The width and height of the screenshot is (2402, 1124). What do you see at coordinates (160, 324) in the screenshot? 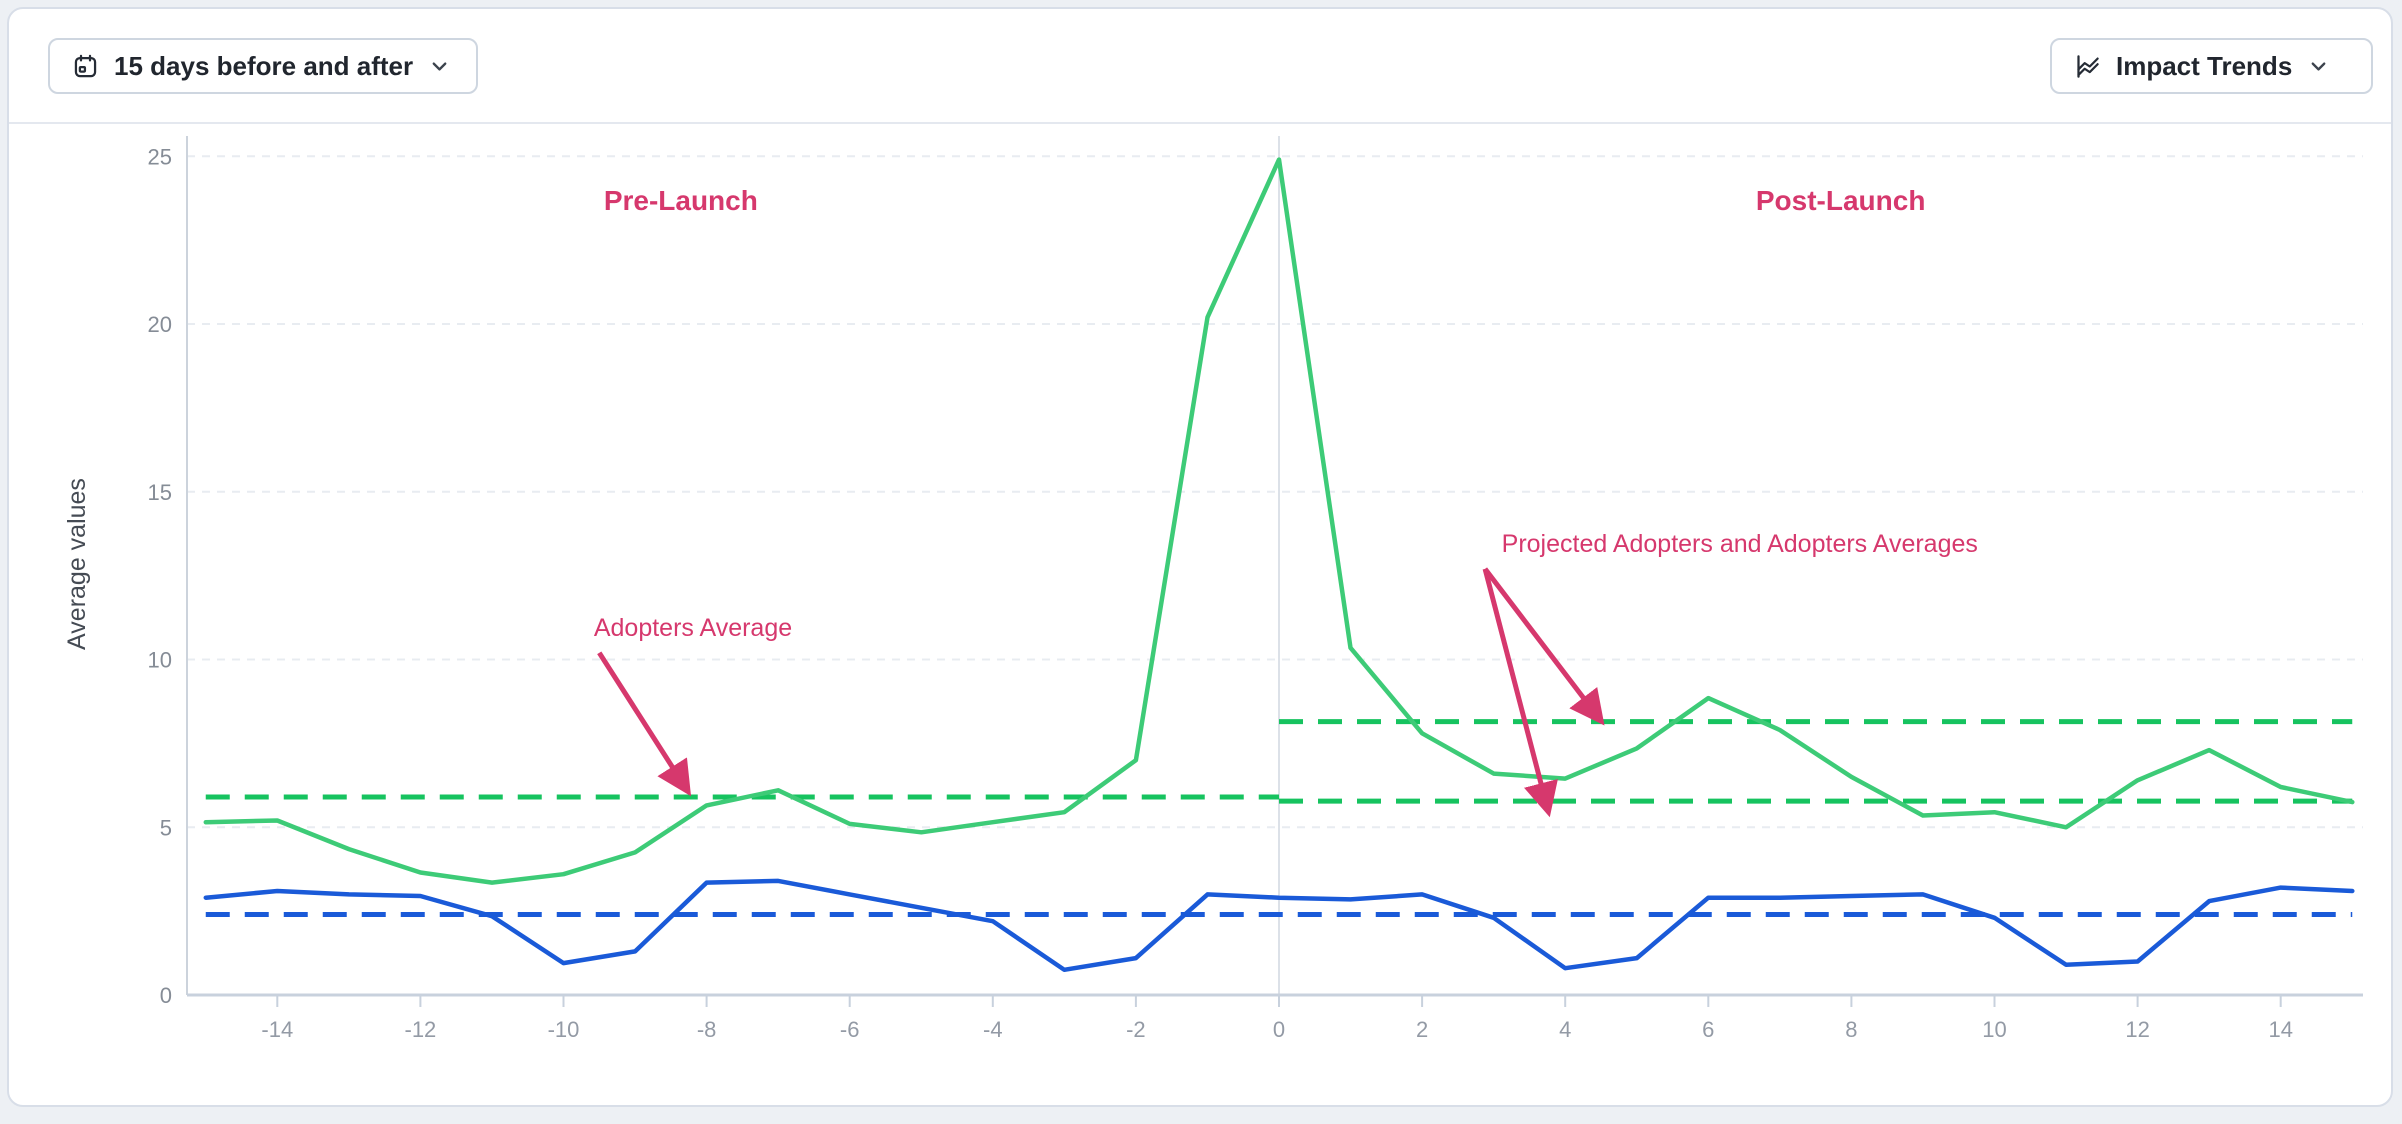
I see `y-tick-label: 20` at bounding box center [160, 324].